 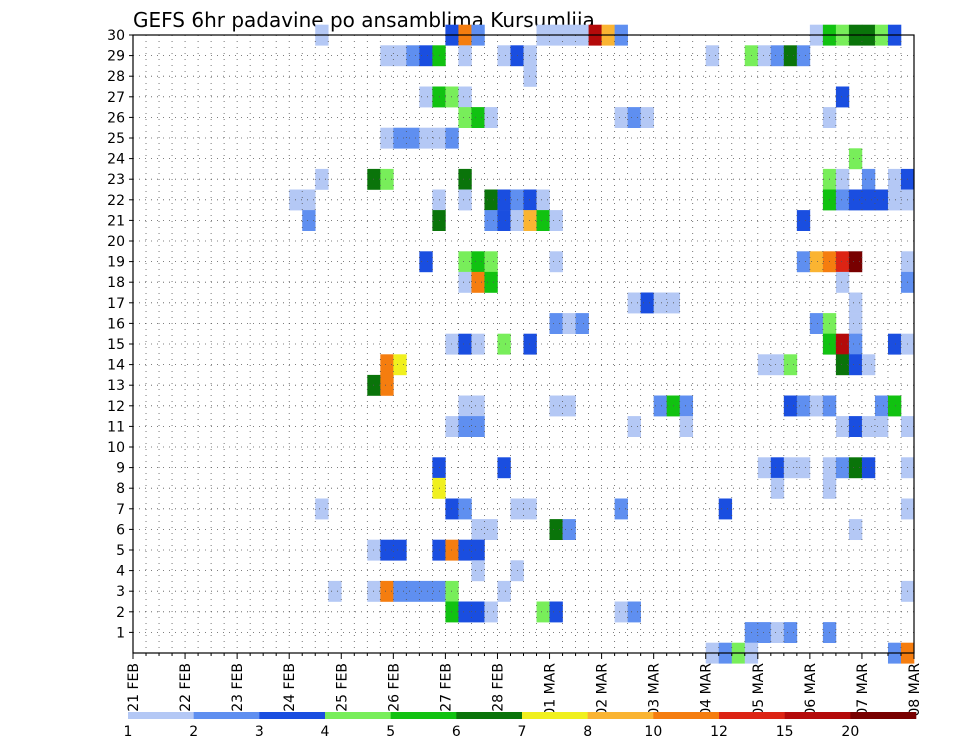 What do you see at coordinates (452, 550) in the screenshot?
I see `precip-cell-m5-t24` at bounding box center [452, 550].